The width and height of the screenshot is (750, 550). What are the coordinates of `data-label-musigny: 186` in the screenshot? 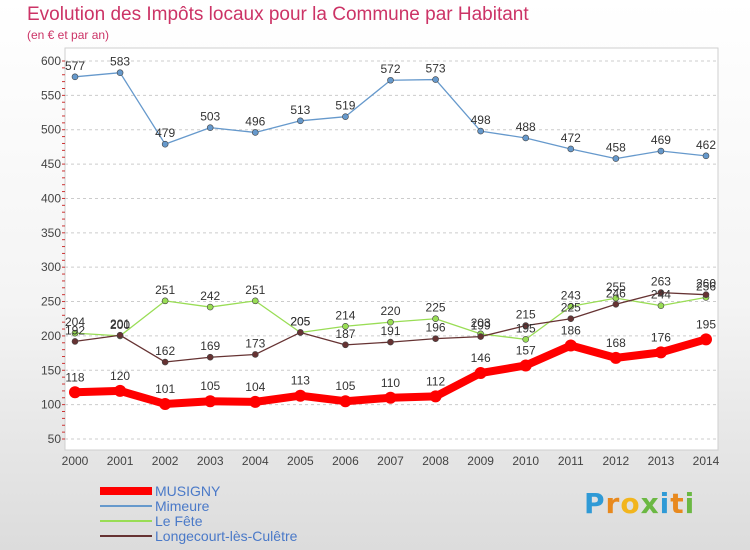 It's located at (571, 331).